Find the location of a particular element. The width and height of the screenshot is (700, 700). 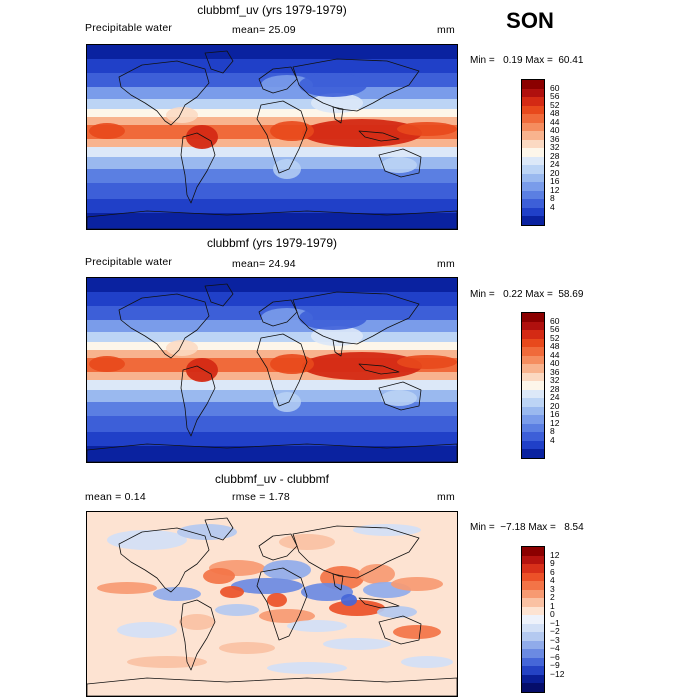

colorbar-tick-label: 20 is located at coordinates (555, 172).